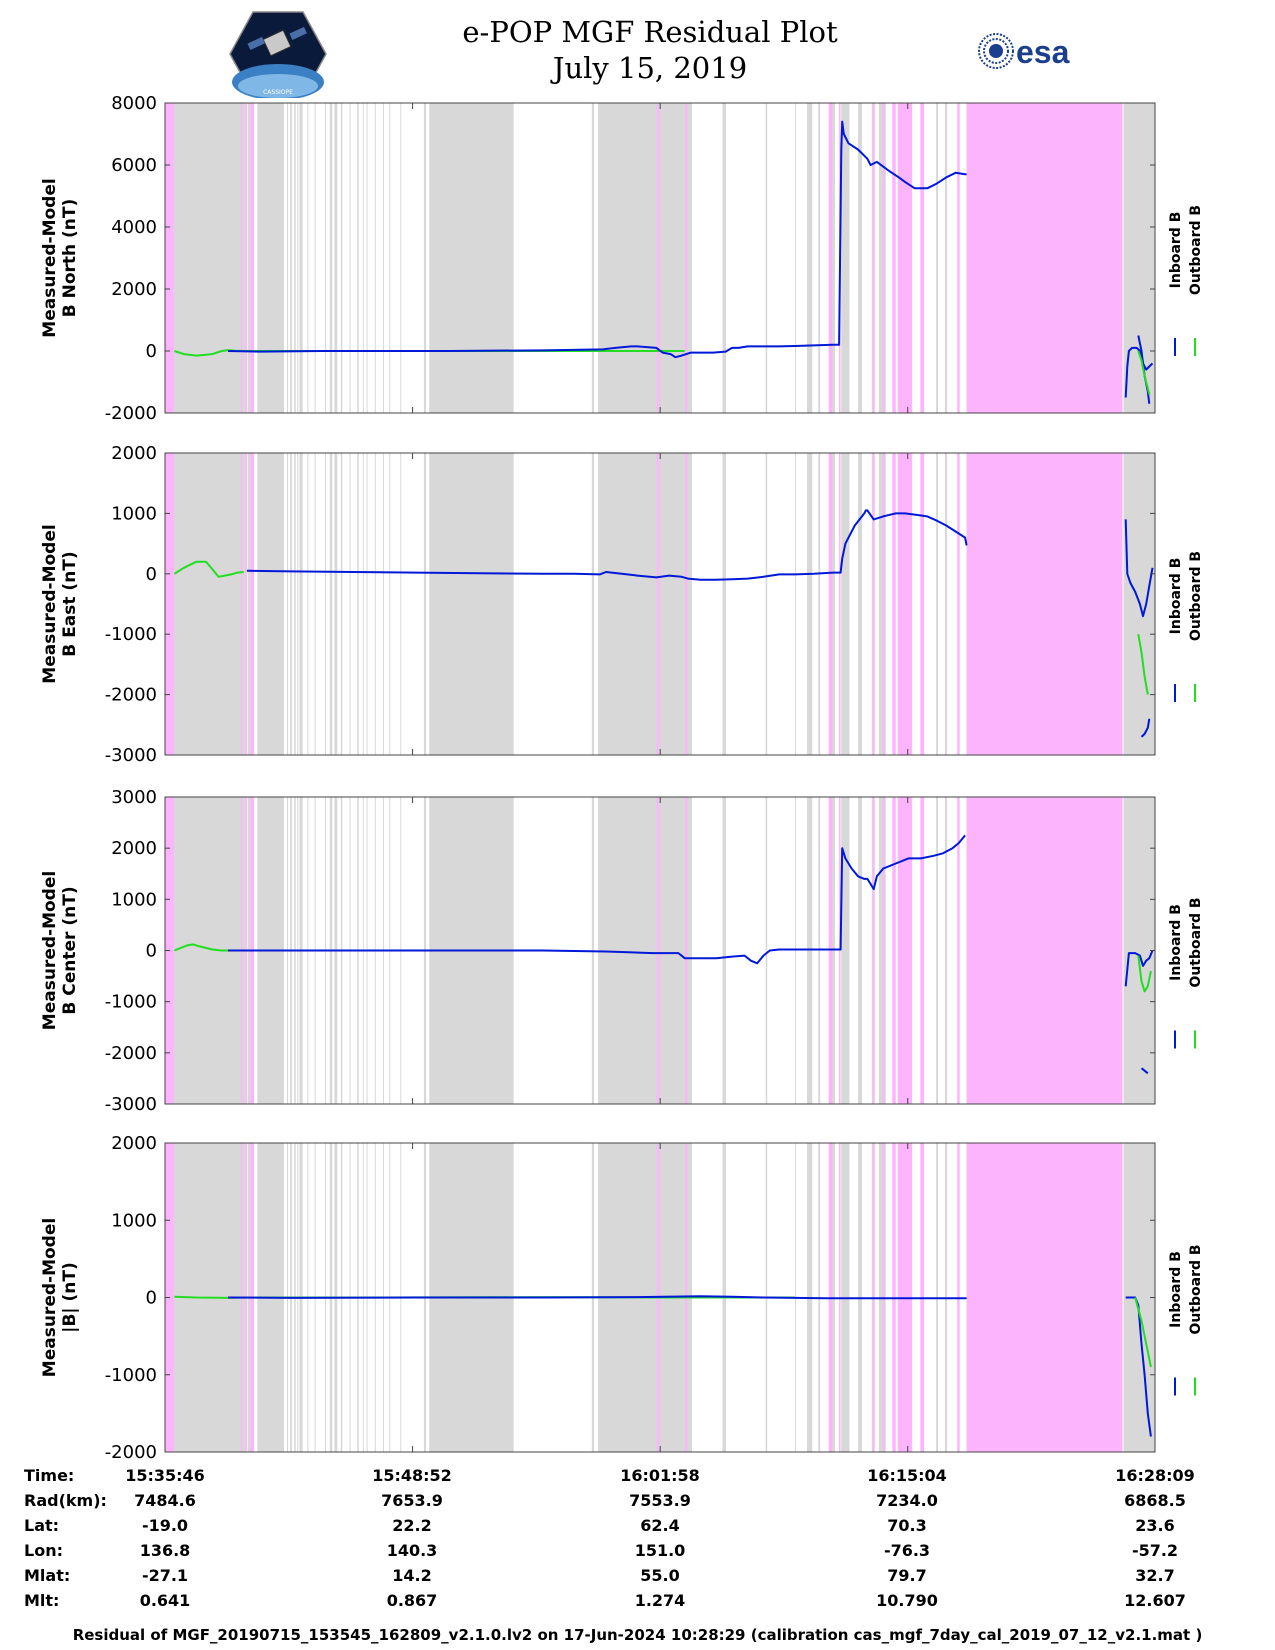 This screenshot has width=1275, height=1650. I want to click on info-value: 23.6, so click(1155, 1525).